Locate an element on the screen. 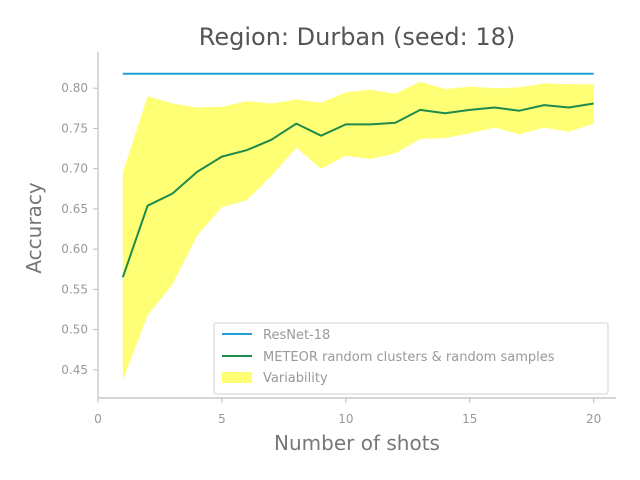 The width and height of the screenshot is (640, 480). legend-frame is located at coordinates (411, 358).